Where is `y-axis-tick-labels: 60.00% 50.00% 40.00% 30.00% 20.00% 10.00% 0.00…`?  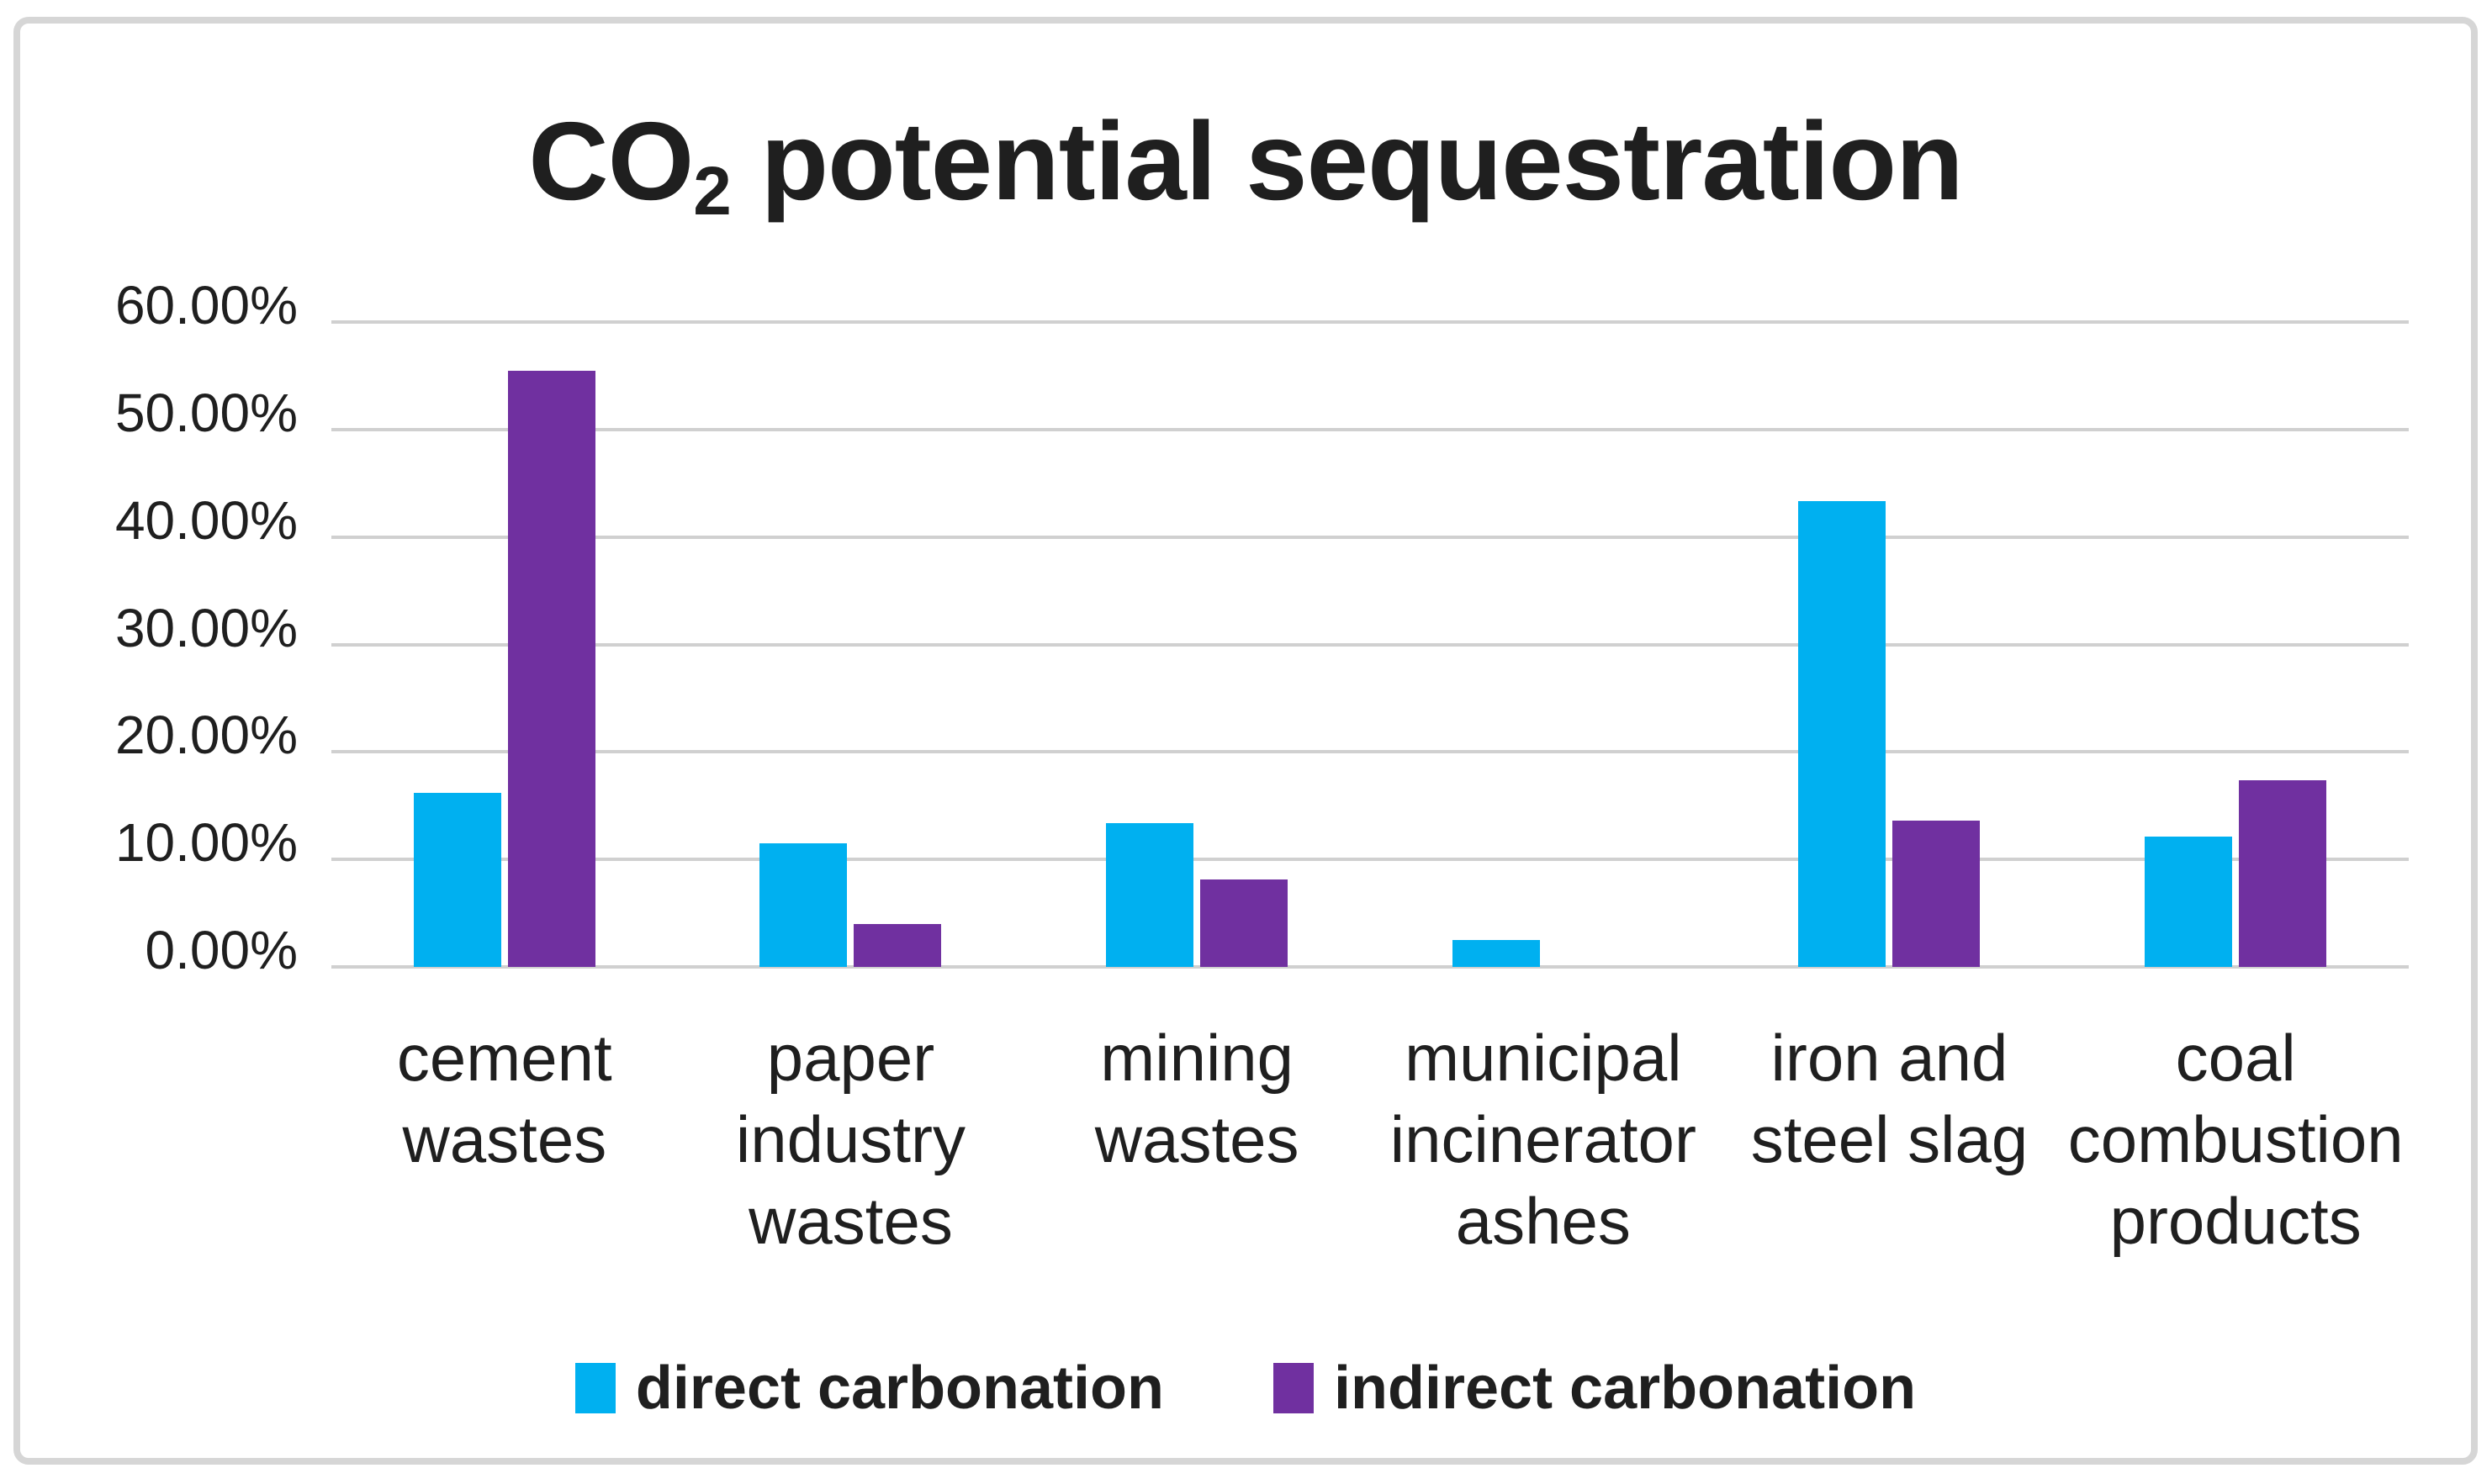 y-axis-tick-labels: 60.00% 50.00% 40.00% 30.00% 20.00% 10.00% 0.00… is located at coordinates (171, 741).